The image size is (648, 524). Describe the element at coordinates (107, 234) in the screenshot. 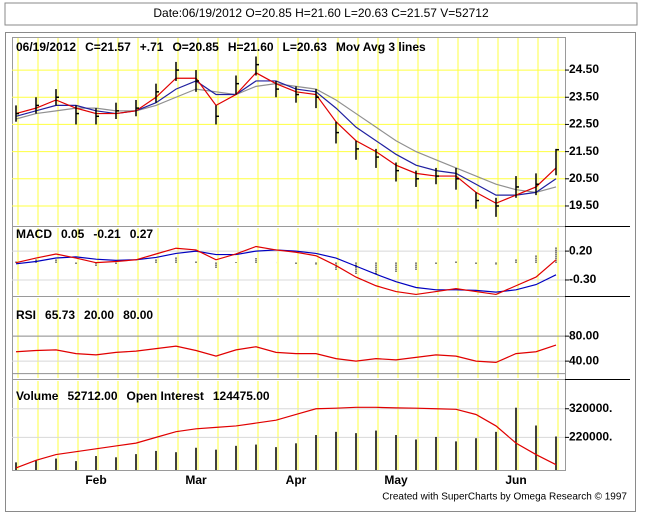

I see `legend-text: -0.21` at that location.